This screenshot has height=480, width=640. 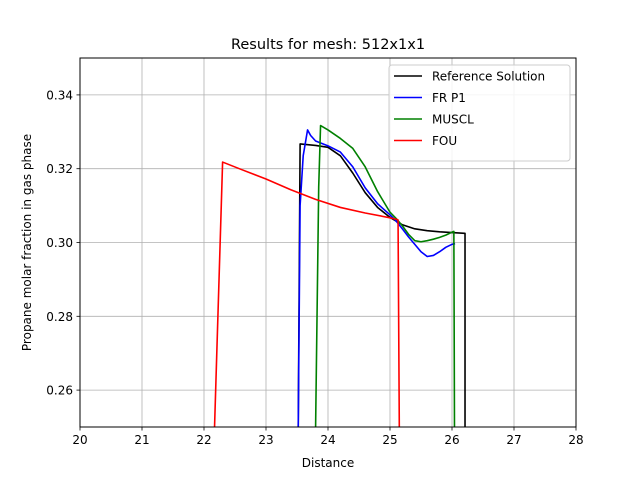 I want to click on legend-frame, so click(x=479, y=113).